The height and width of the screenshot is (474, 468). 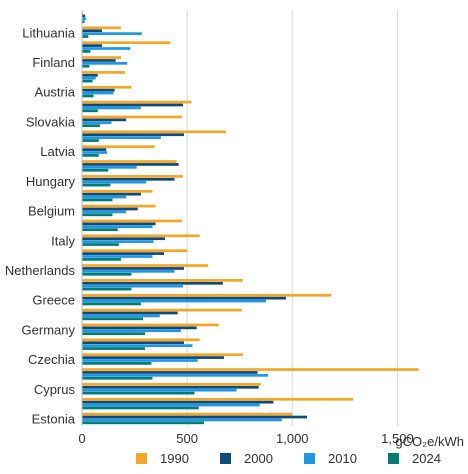 I want to click on category-label: Italy, so click(x=63, y=240).